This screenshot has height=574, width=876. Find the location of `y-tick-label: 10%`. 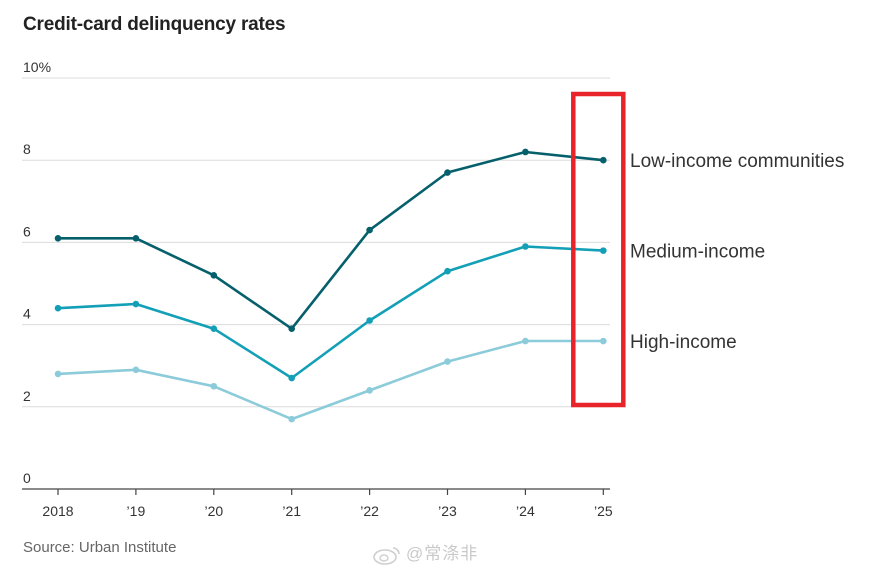

y-tick-label: 10% is located at coordinates (37, 67).